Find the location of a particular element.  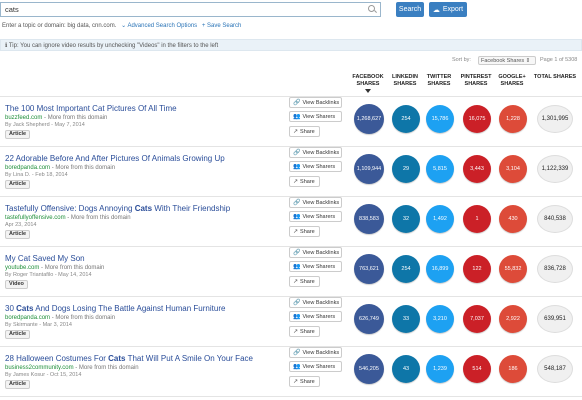

search-icon is located at coordinates (371, 8).